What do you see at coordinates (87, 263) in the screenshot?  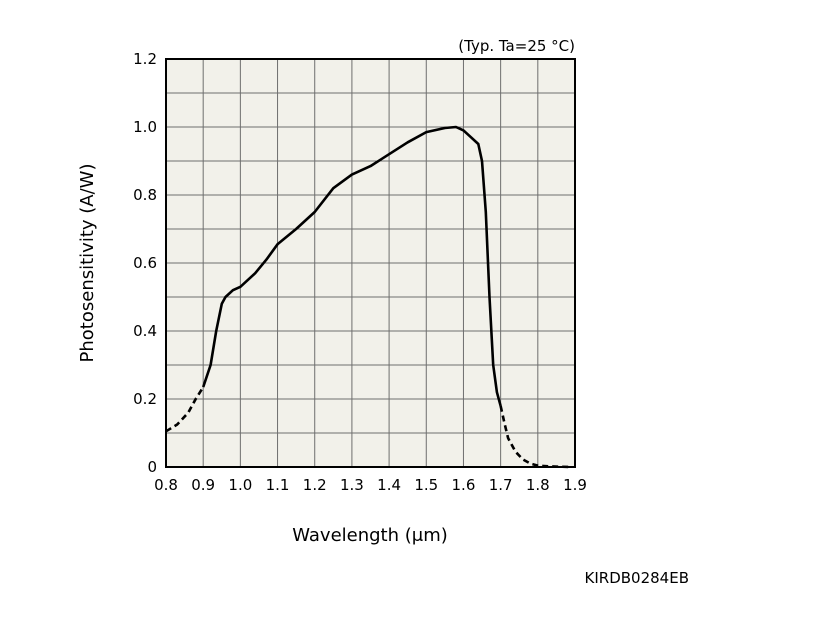 I see `y-axis-label: Photosensitivity (A/W)` at bounding box center [87, 263].